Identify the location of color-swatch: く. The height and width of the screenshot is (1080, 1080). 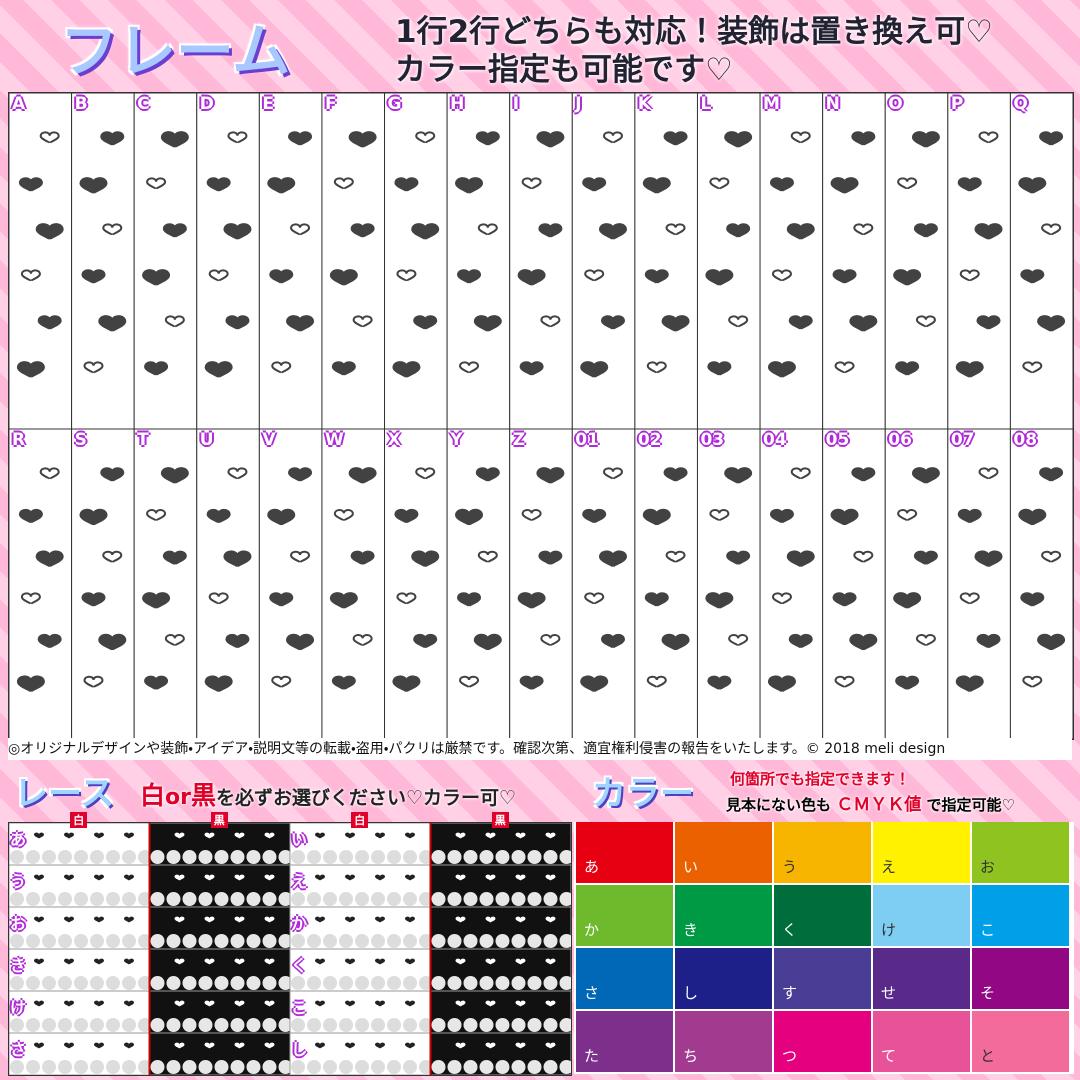
(822, 915).